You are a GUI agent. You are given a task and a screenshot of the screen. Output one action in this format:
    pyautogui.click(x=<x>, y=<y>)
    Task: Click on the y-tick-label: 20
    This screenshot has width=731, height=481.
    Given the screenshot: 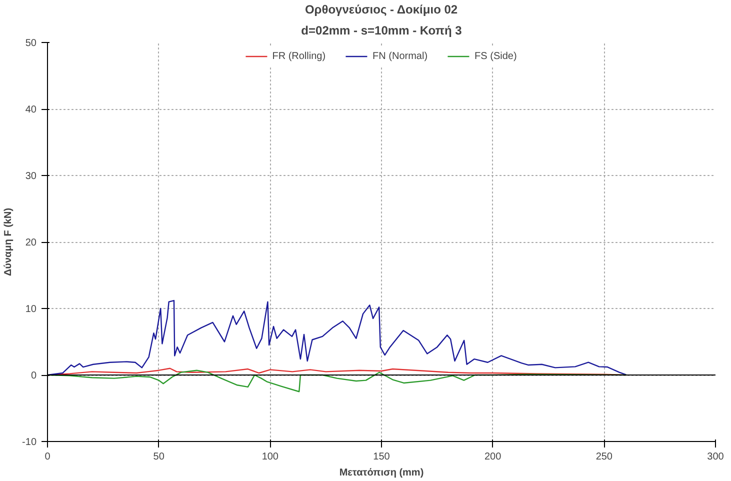 What is the action you would take?
    pyautogui.click(x=31, y=243)
    